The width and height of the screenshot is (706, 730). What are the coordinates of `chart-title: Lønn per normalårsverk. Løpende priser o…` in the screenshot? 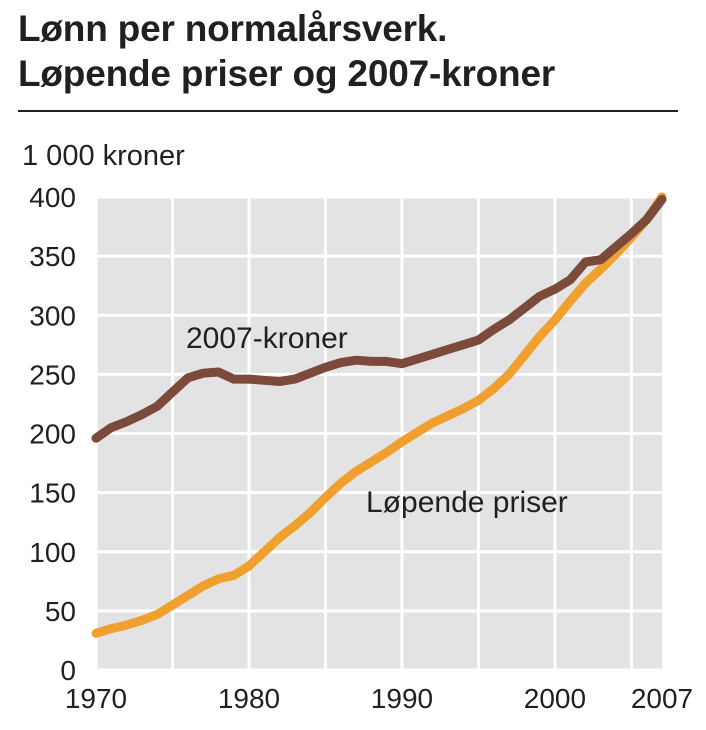 It's located at (358, 51).